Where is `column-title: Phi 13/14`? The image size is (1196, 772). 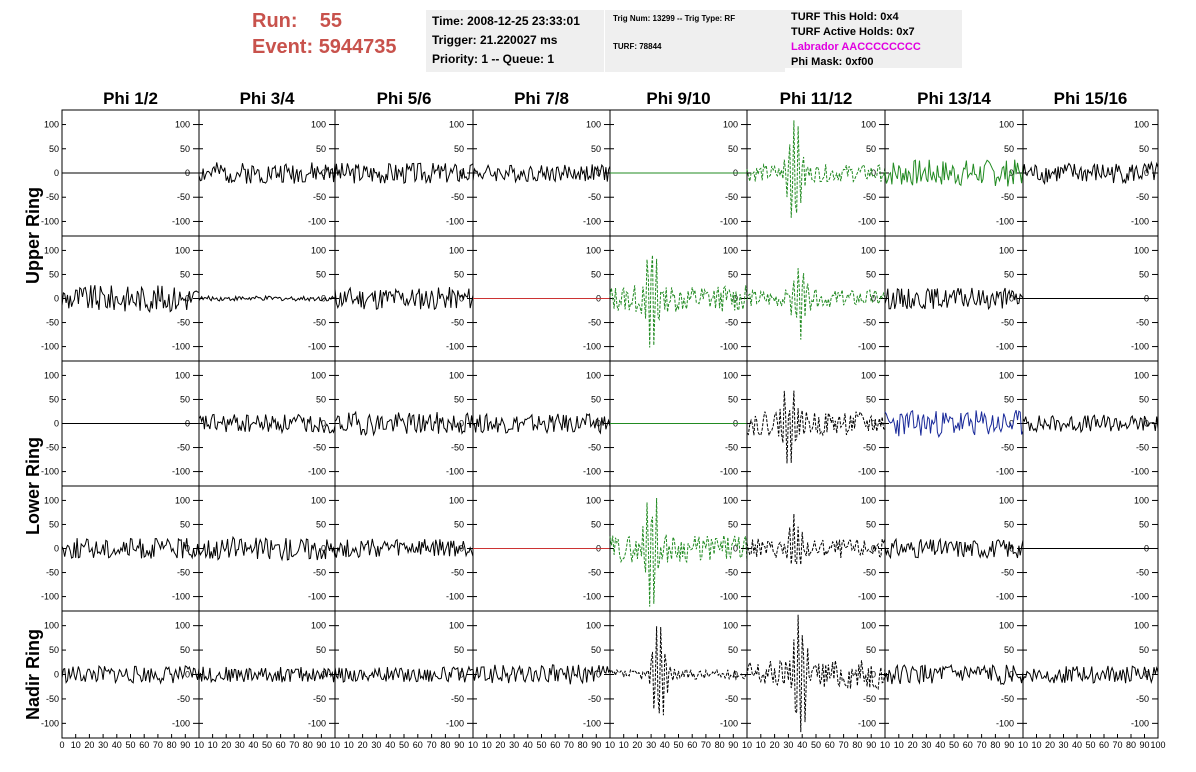
column-title: Phi 13/14 is located at coordinates (954, 98).